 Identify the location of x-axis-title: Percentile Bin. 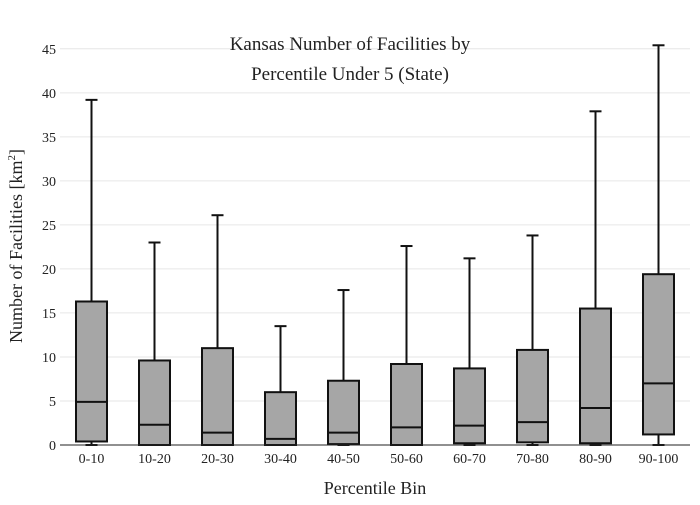
(375, 488).